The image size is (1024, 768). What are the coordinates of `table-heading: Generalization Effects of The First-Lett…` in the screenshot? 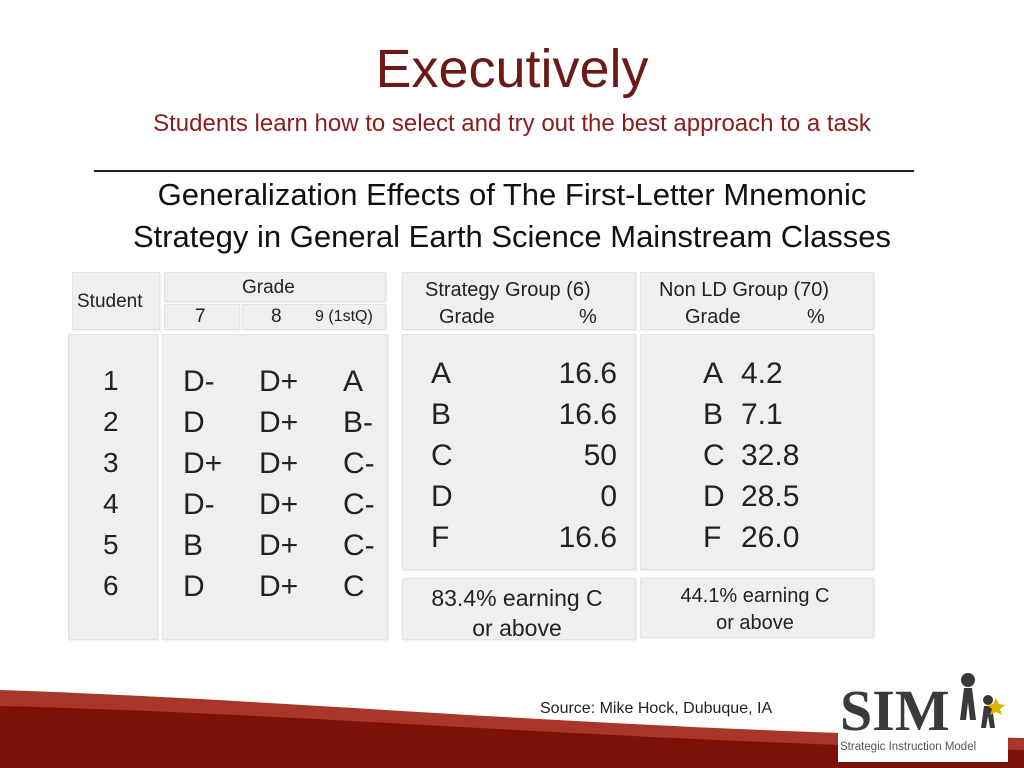 It's located at (512, 216).